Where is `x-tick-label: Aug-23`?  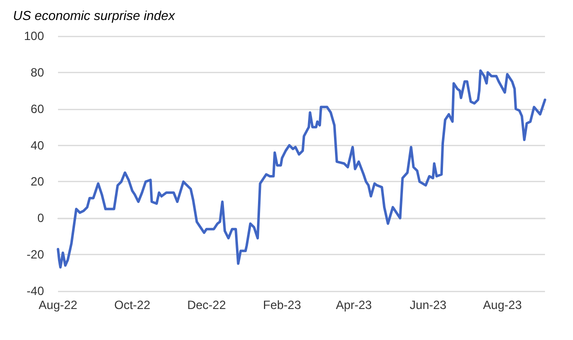 x-tick-label: Aug-23 is located at coordinates (502, 305).